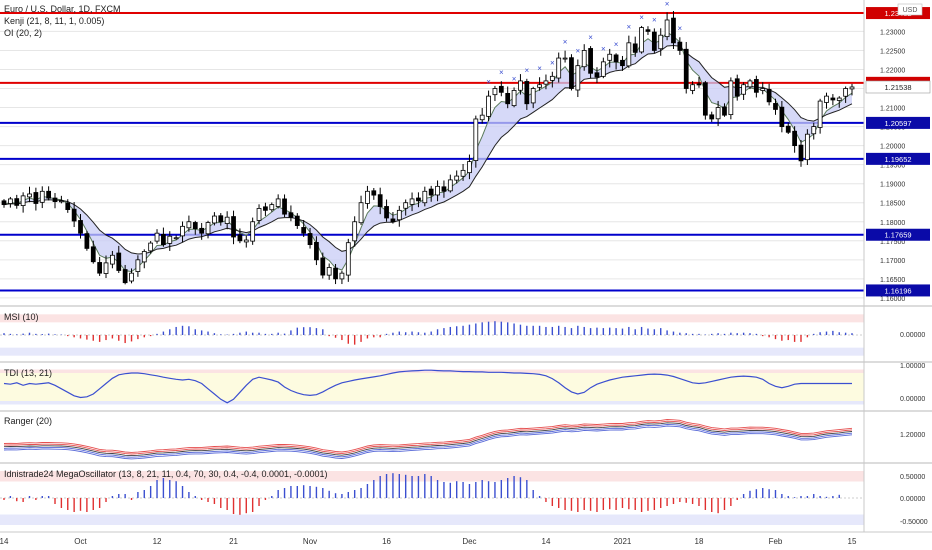 This screenshot has width=932, height=550. Describe the element at coordinates (892, 147) in the screenshot. I see `price-tick-label: 1.20000` at that location.